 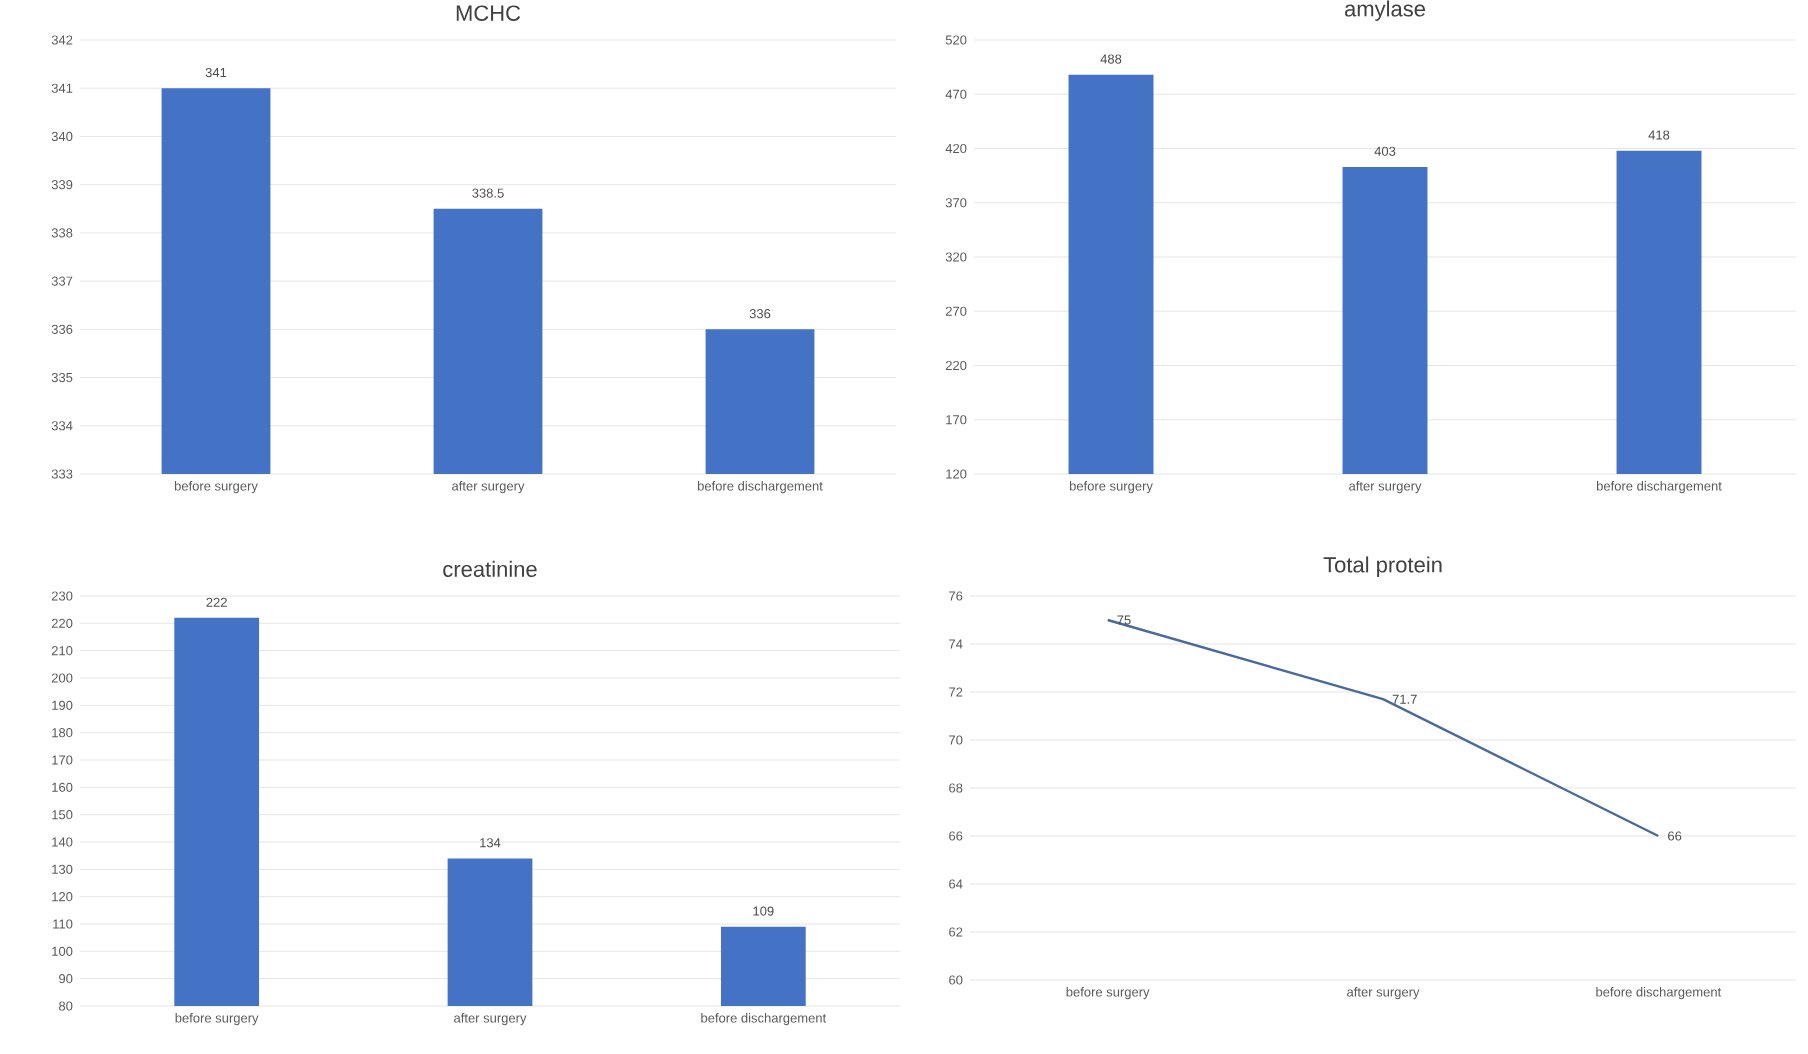 What do you see at coordinates (1385, 10) in the screenshot?
I see `chart-title: amylase` at bounding box center [1385, 10].